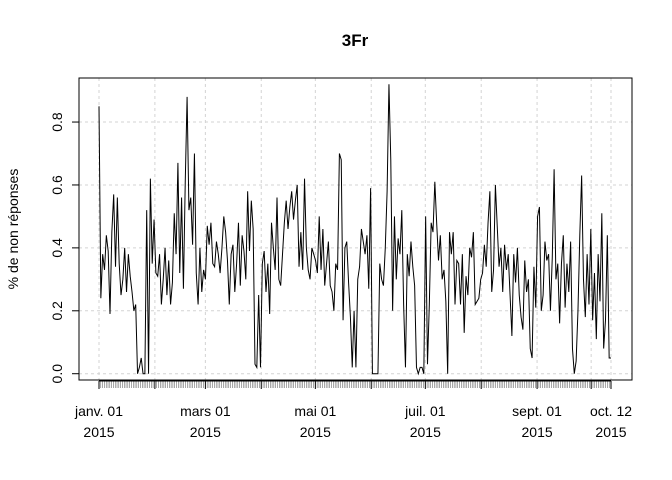 The width and height of the screenshot is (672, 480). What do you see at coordinates (57, 374) in the screenshot?
I see `y-tick-label: 0.0` at bounding box center [57, 374].